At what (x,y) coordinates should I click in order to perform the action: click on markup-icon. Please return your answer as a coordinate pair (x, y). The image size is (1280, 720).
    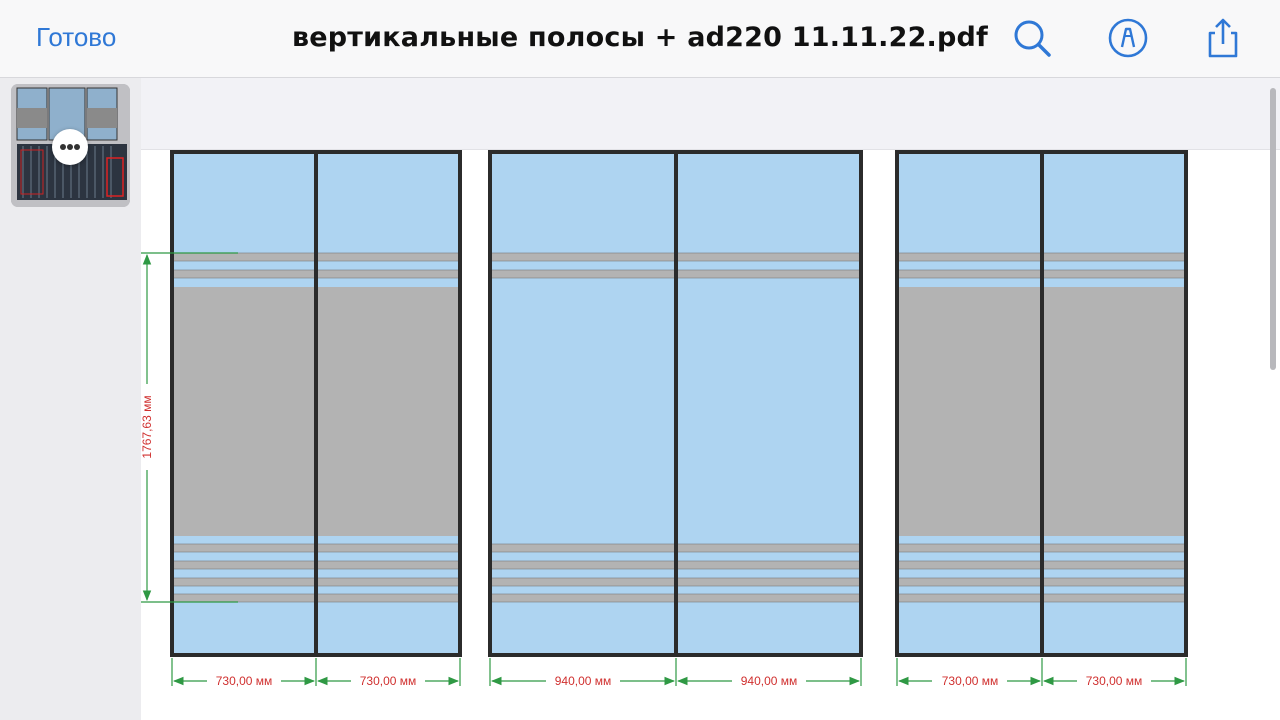
    Looking at the image, I should click on (1128, 38).